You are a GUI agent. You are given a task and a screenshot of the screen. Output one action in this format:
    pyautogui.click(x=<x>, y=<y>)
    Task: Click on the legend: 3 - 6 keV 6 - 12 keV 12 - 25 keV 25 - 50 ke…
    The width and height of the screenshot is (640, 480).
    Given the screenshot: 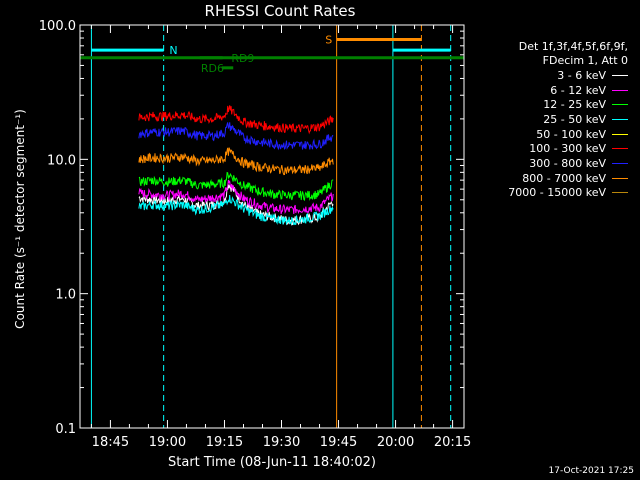 What is the action you would take?
    pyautogui.click(x=550, y=134)
    